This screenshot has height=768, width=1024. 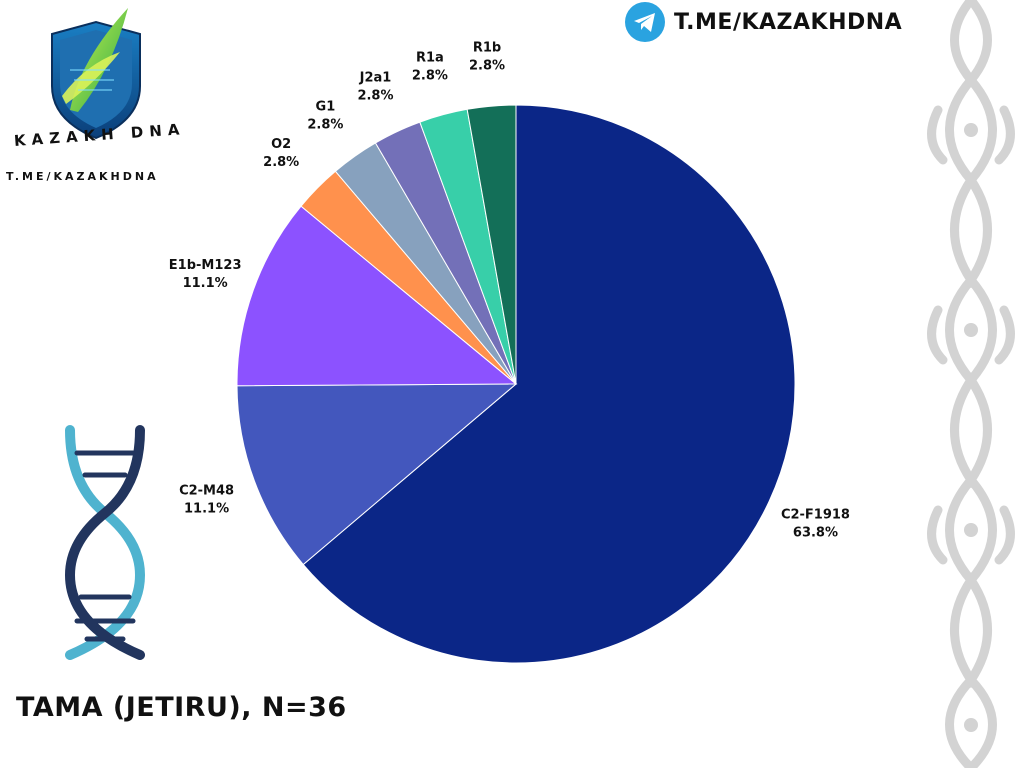 I want to click on pie-slice-e1b-m123, so click(x=377, y=296).